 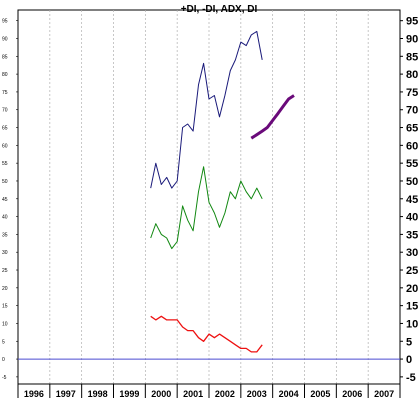 What do you see at coordinates (5, 182) in the screenshot?
I see `y-tick-label-left: 50` at bounding box center [5, 182].